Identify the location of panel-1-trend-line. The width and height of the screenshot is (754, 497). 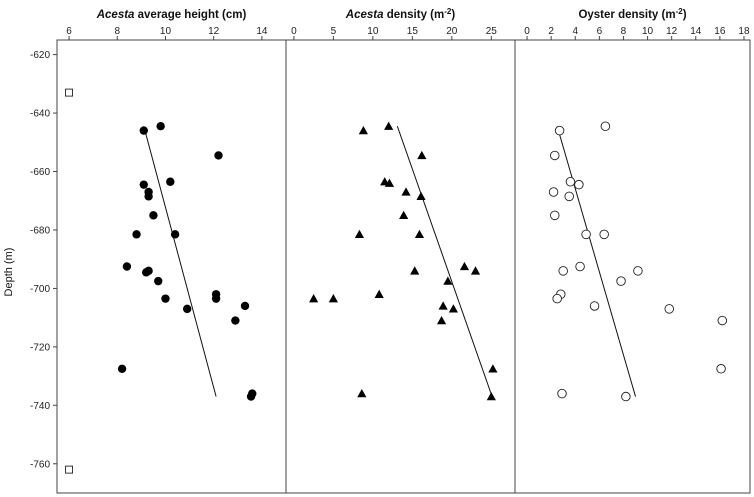
(180, 261).